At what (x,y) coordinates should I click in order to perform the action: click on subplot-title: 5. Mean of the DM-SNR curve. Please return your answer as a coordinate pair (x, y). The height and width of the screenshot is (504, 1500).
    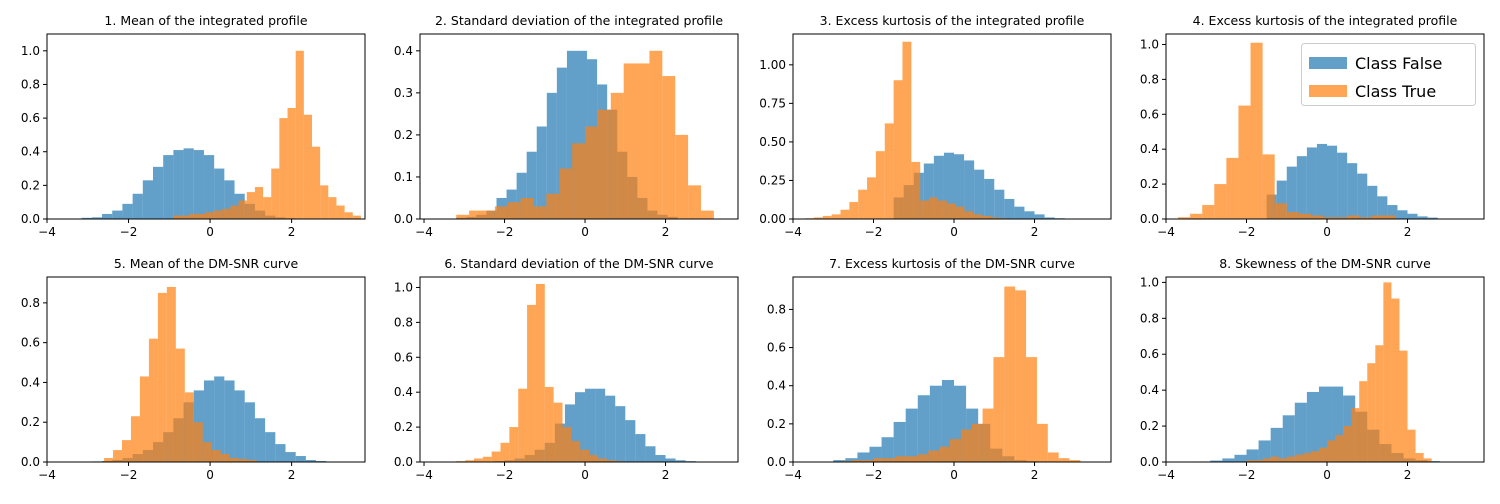
    Looking at the image, I should click on (206, 263).